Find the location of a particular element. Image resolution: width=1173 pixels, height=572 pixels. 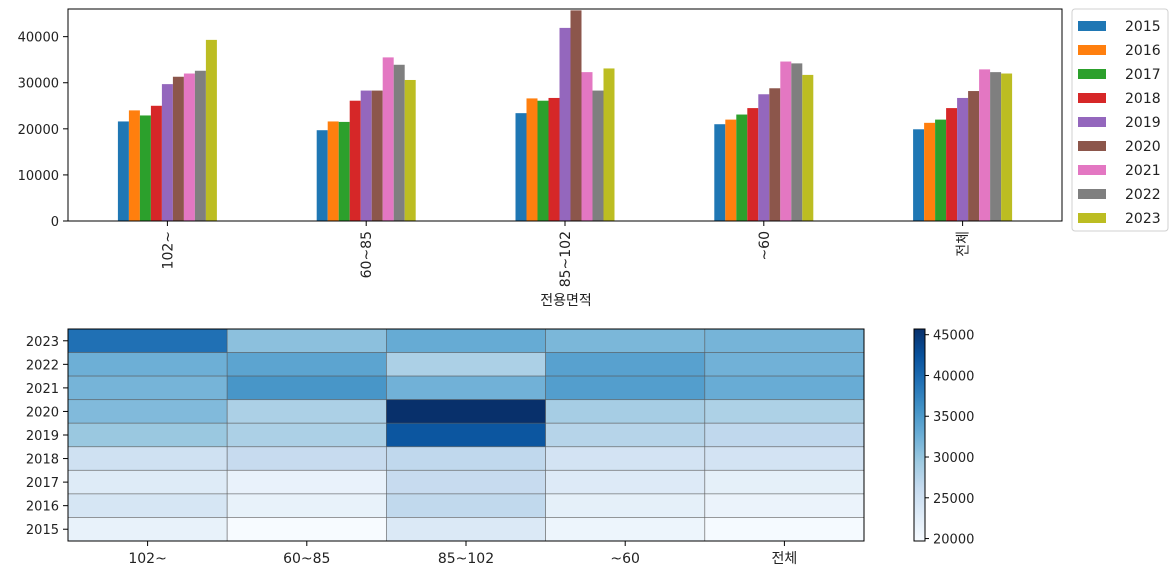

colorbar-tick-label: 20000 is located at coordinates (953, 540).